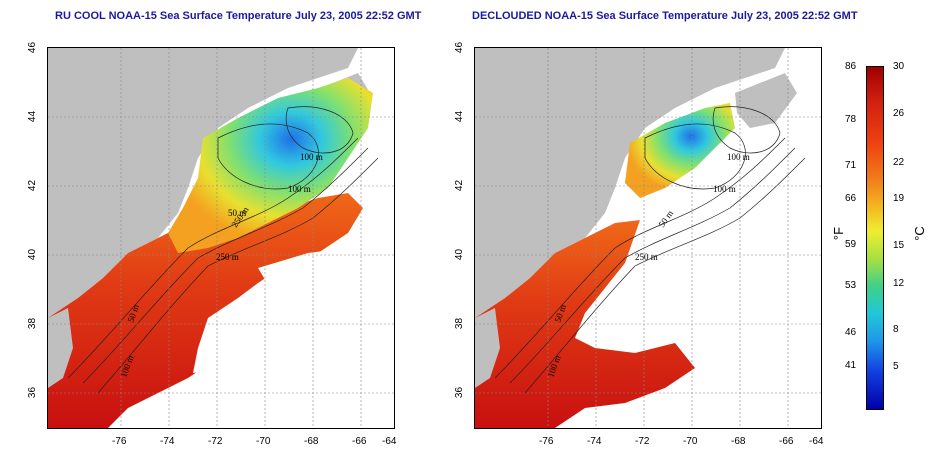 This screenshot has width=950, height=475. I want to click on c-tick: 26, so click(899, 113).